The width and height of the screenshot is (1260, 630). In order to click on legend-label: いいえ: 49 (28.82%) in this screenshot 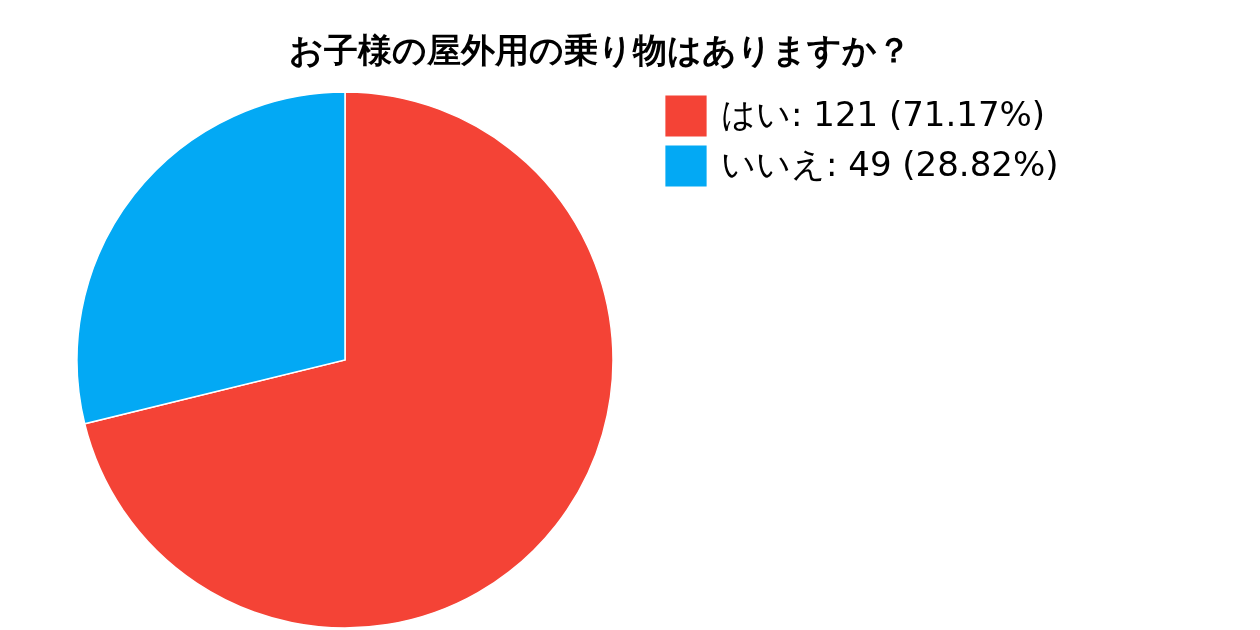, I will do `click(890, 164)`.